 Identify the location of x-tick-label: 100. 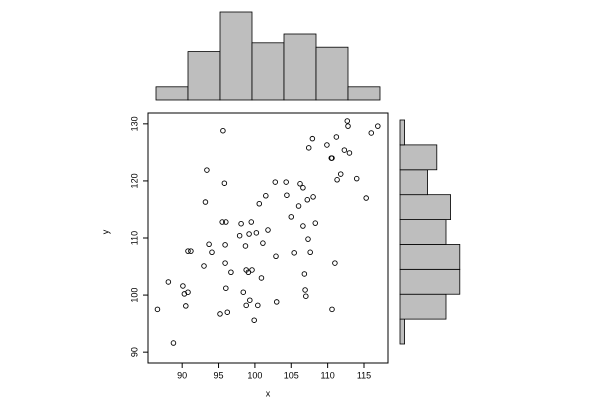
(254, 375).